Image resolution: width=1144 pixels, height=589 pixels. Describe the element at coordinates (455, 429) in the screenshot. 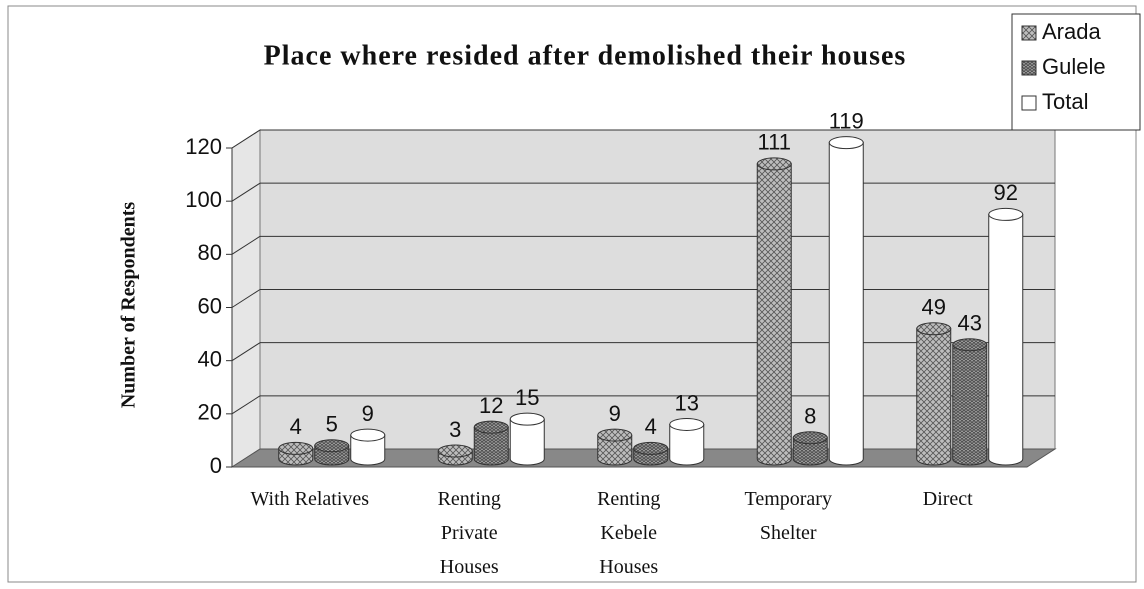

I see `data-label: 3` at that location.